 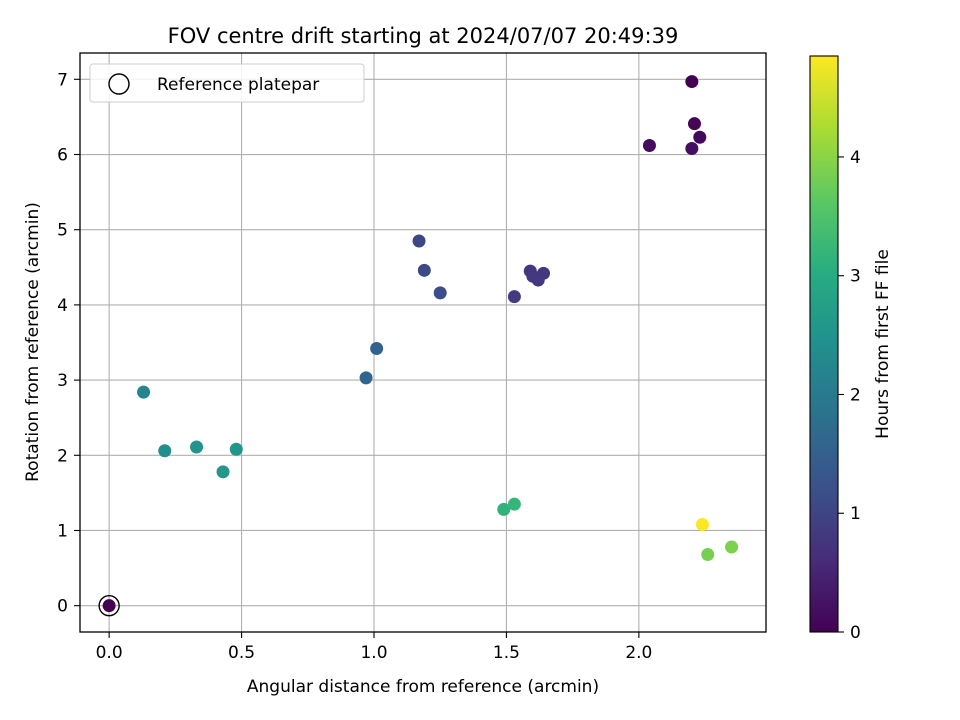 I want to click on legend: Reference platepar, so click(x=227, y=83).